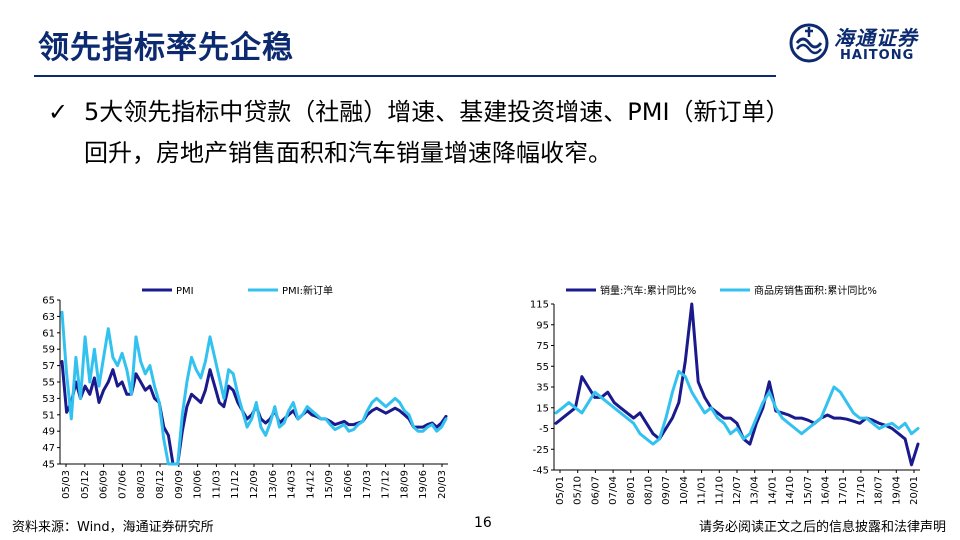 Image resolution: width=960 pixels, height=540 pixels. Describe the element at coordinates (755, 490) in the screenshot. I see `x-tick-label-1-11: 13/04` at that location.